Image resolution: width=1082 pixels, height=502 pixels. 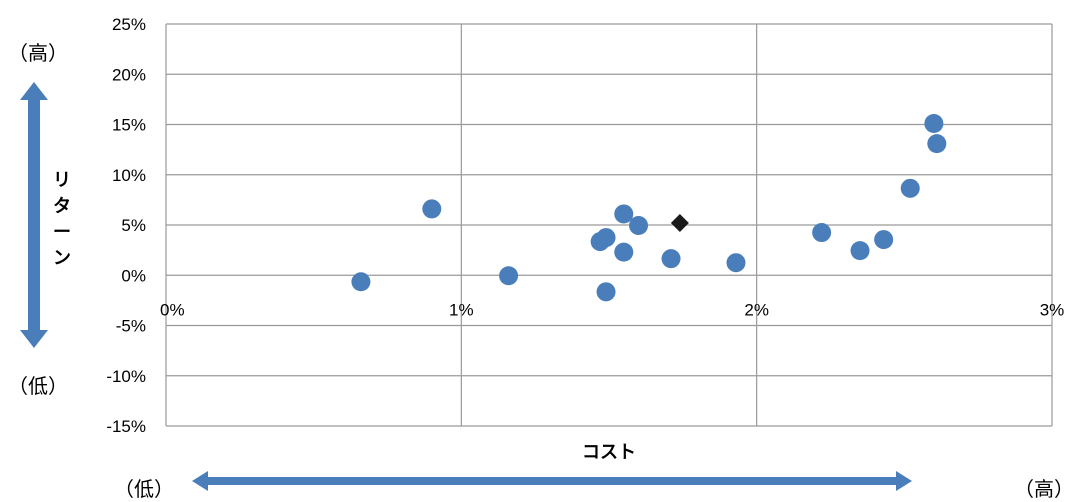 What do you see at coordinates (172, 309) in the screenshot?
I see `x-tick-label: 0%` at bounding box center [172, 309].